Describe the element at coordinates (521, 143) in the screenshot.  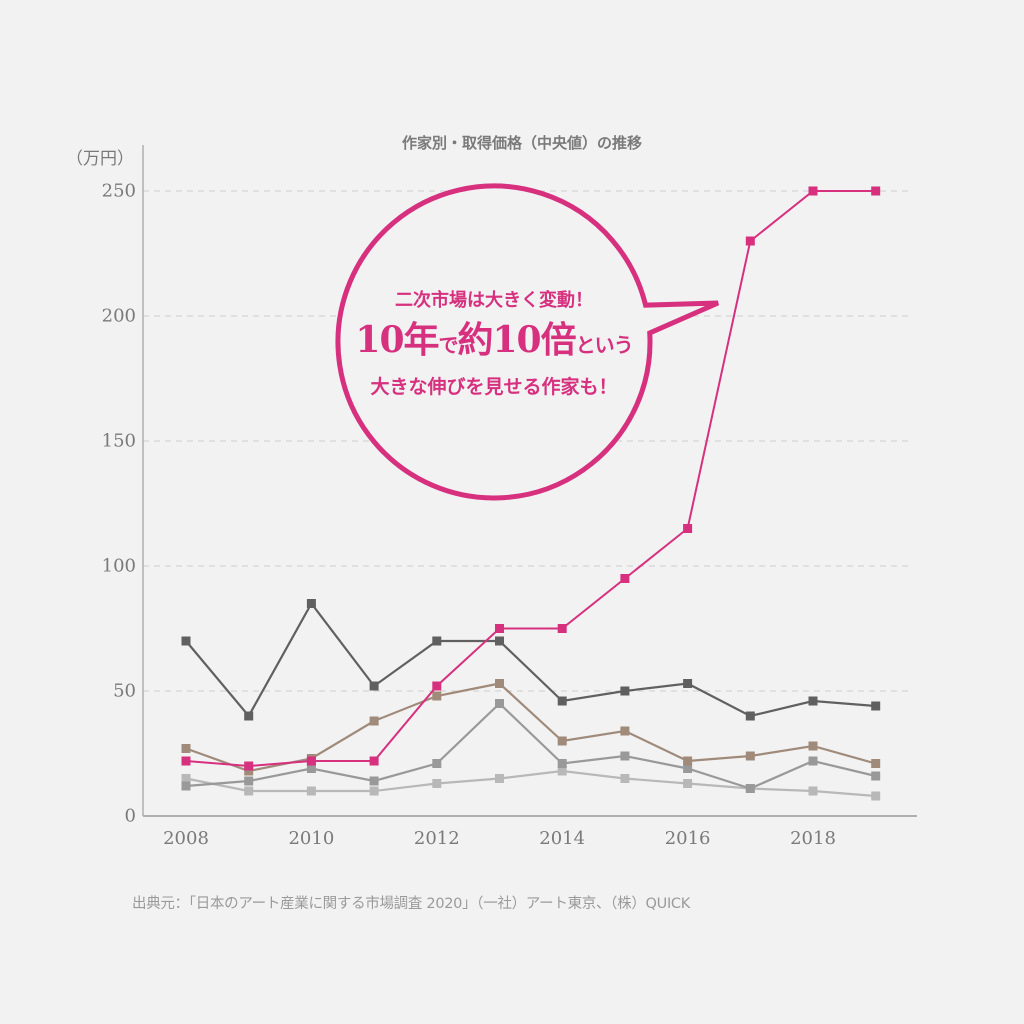
I see `chart-title: 作家別・取得価格（中央値）の推移` at that location.